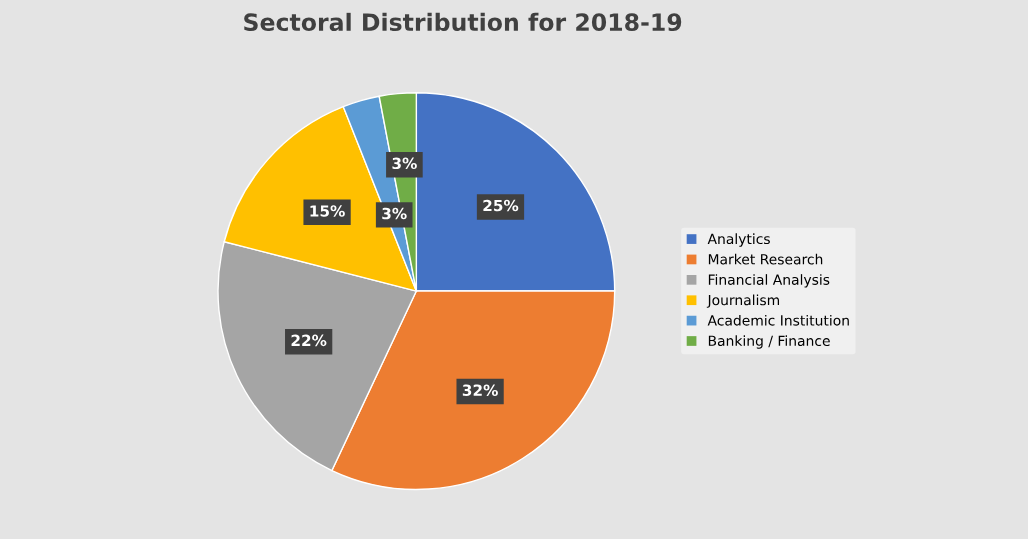 This screenshot has height=539, width=1028. Describe the element at coordinates (327, 211) in the screenshot. I see `data-label: 15%` at that location.